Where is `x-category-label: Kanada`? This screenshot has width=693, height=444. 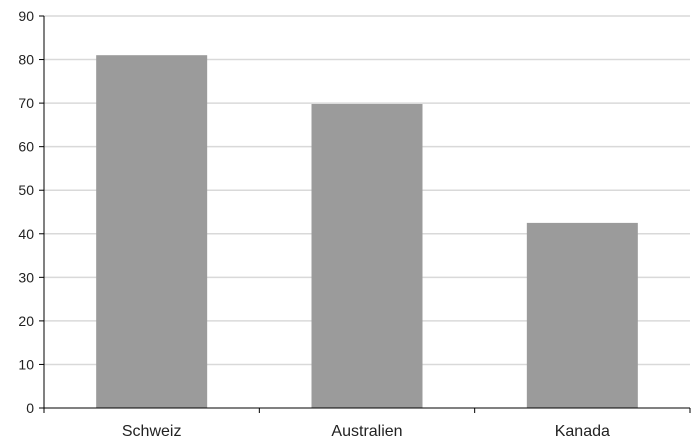 x-category-label: Kanada is located at coordinates (582, 431).